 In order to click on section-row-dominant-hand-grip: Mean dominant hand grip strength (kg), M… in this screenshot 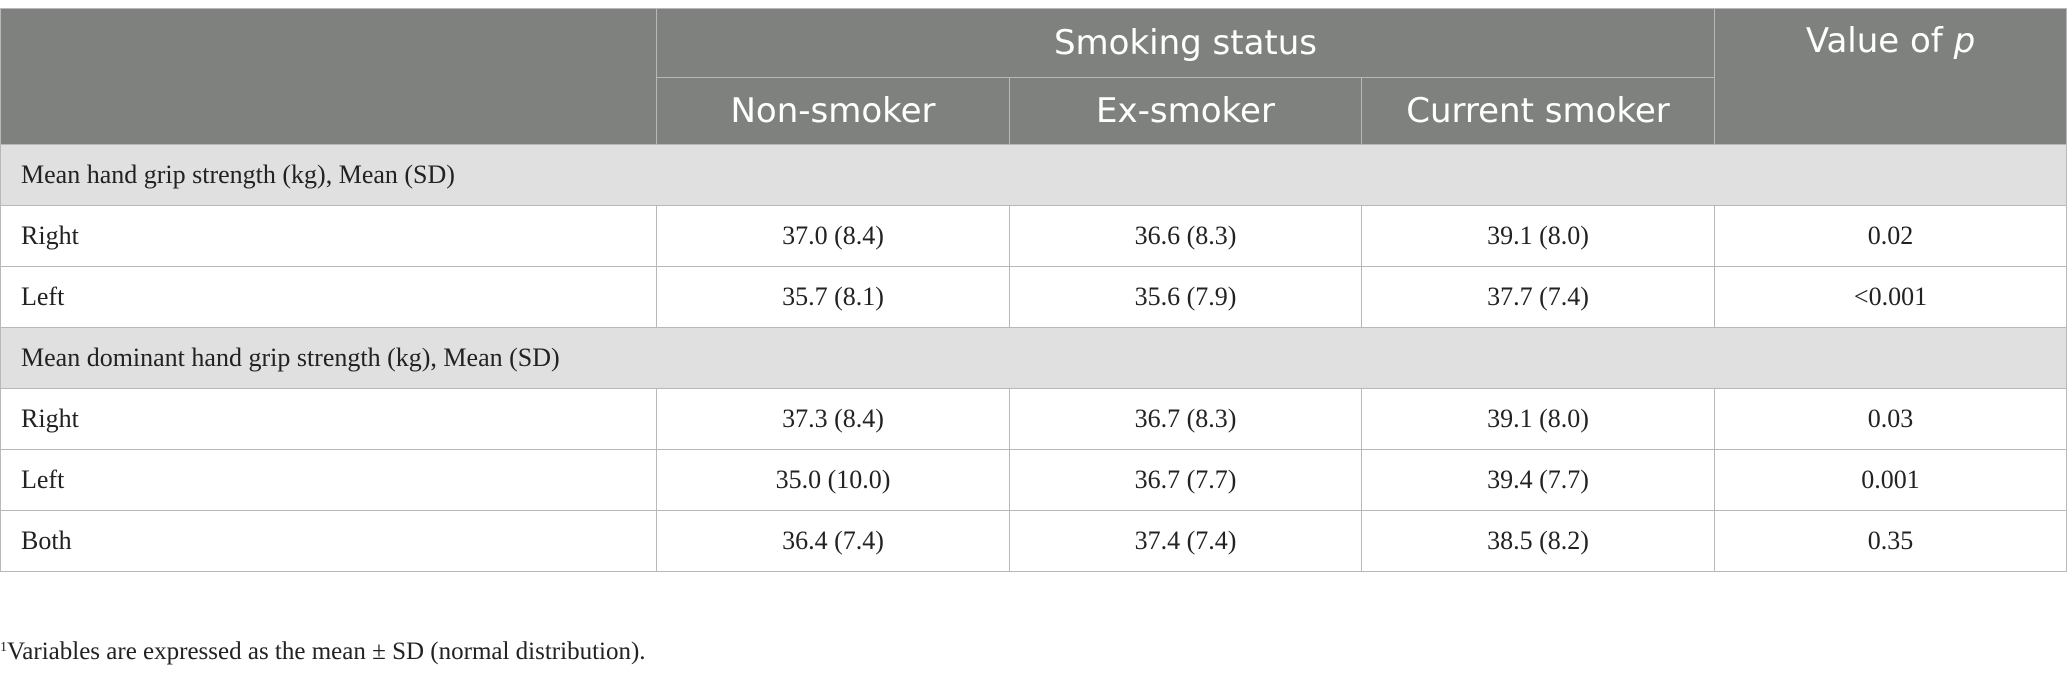, I will do `click(1033, 358)`.